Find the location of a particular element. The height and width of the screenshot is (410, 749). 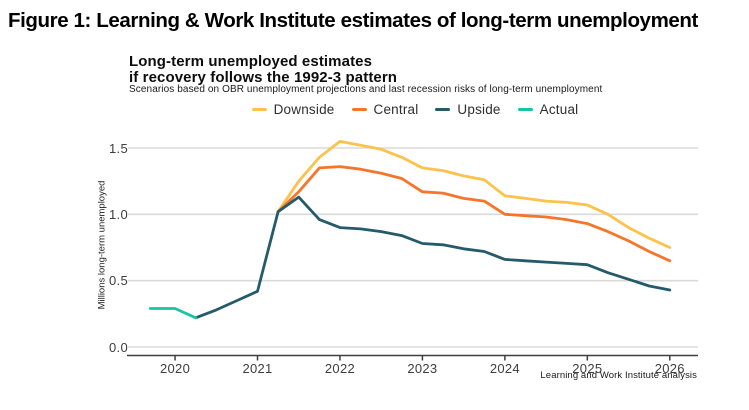

x-tick-label: 2024 is located at coordinates (504, 368).